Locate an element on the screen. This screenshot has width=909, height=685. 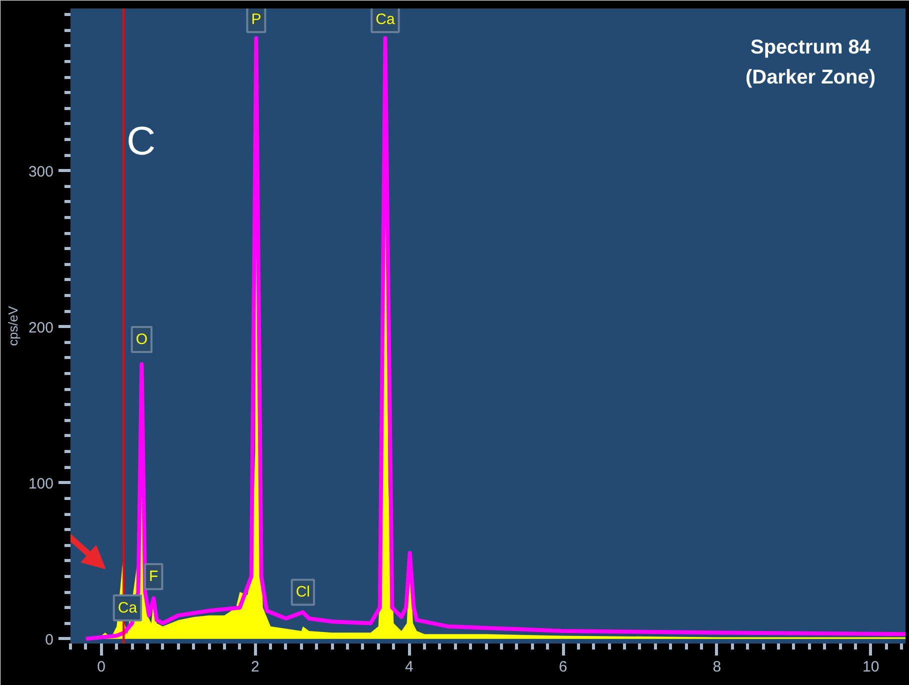
x-tick-label: 10 is located at coordinates (871, 667).